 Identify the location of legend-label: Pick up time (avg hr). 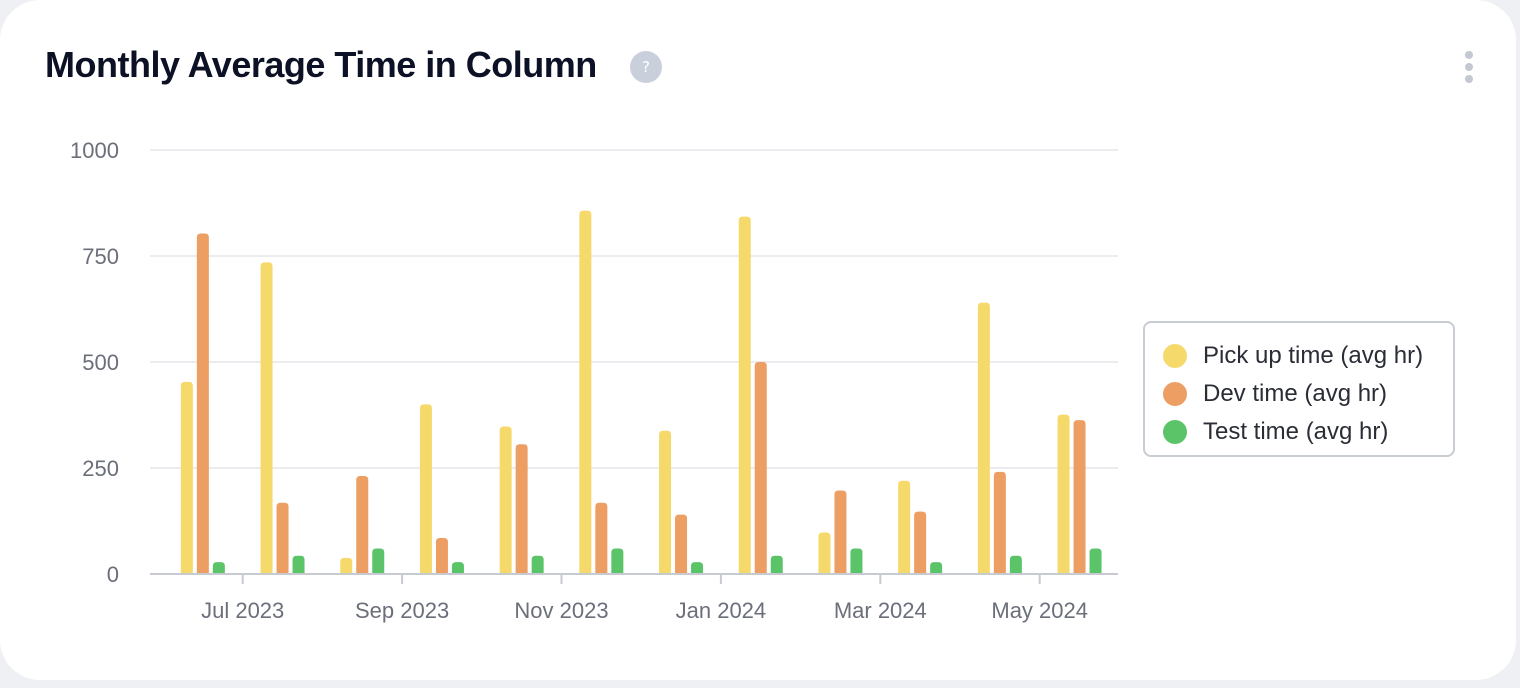
(1313, 355).